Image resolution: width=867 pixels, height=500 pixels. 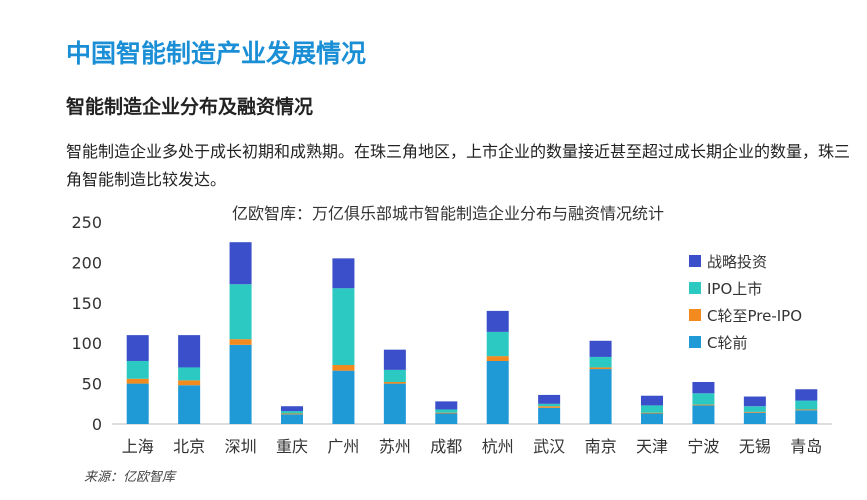 I want to click on legend-label: C轮至Pre-IPO, so click(x=754, y=316).